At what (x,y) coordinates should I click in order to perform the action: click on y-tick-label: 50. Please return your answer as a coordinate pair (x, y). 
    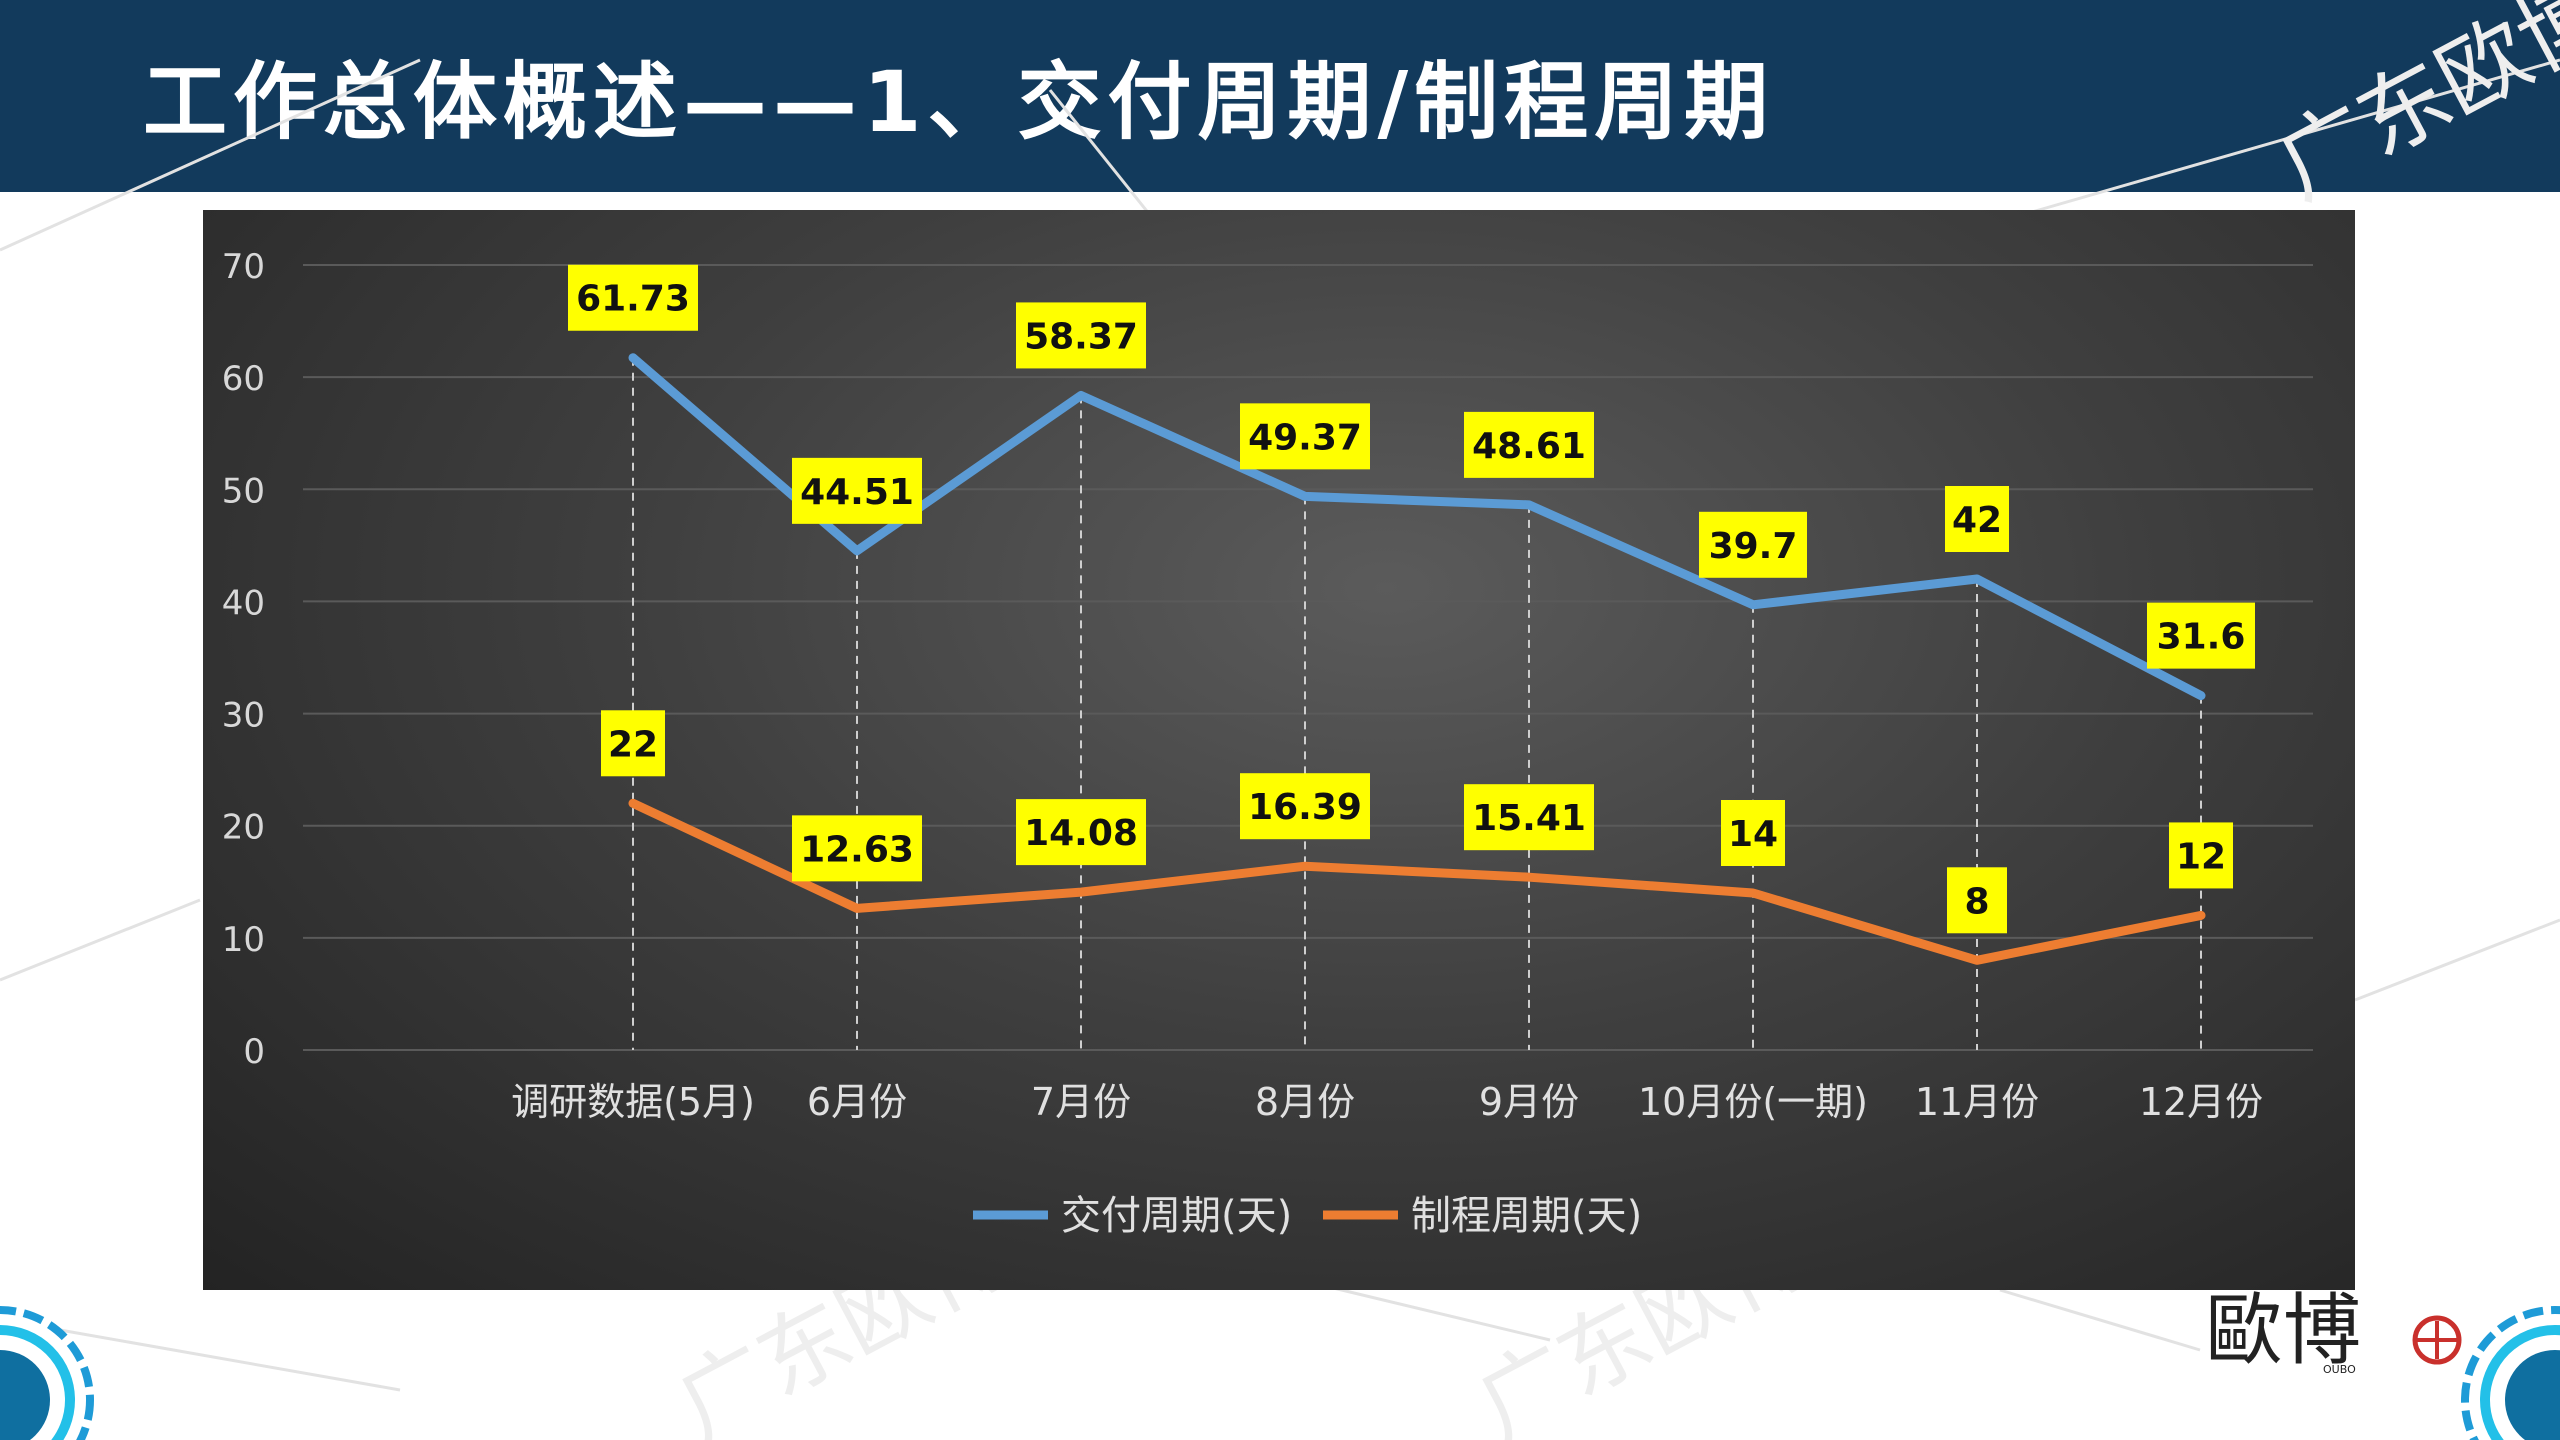
    Looking at the image, I should click on (243, 491).